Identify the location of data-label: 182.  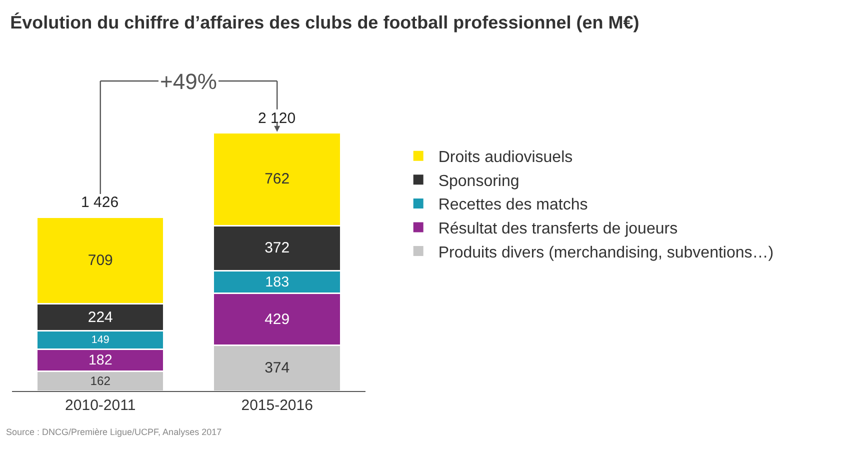
(100, 360).